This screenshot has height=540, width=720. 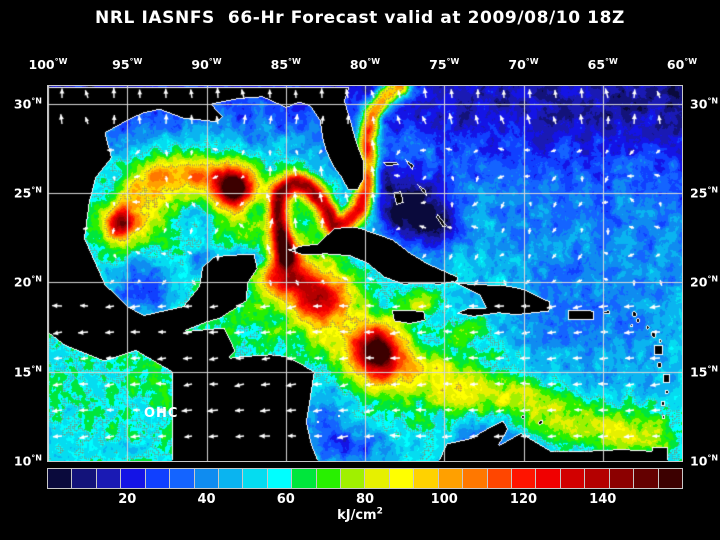 I want to click on lon-tick-value: 85, so click(x=279, y=64).